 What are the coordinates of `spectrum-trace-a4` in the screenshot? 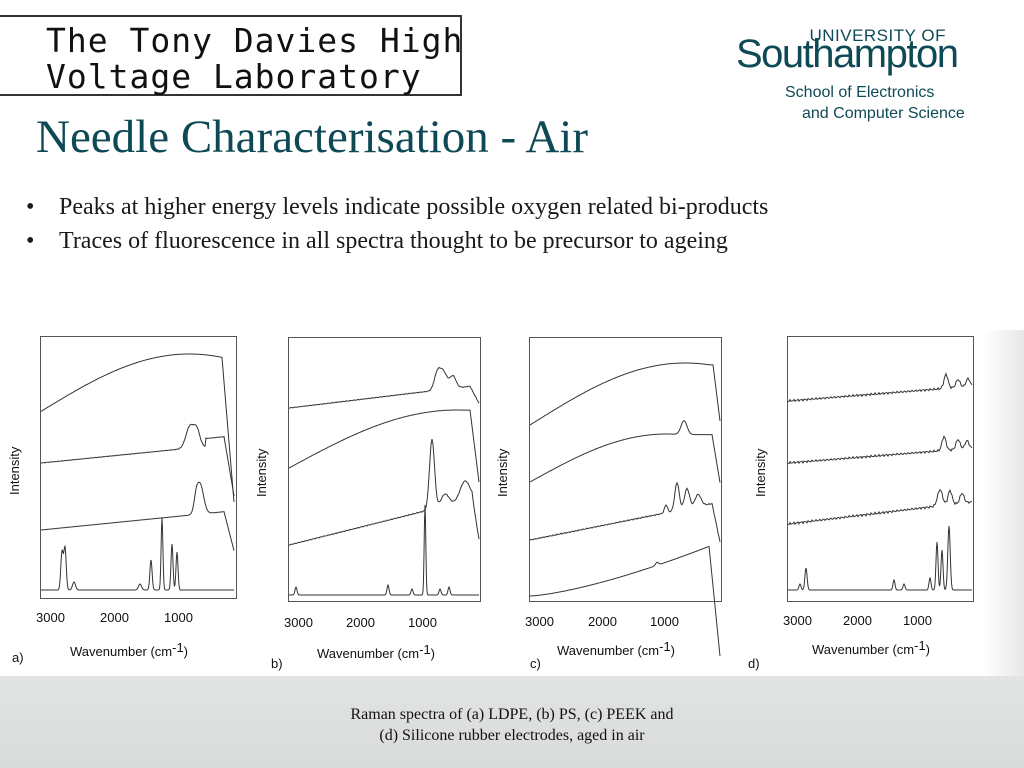 It's located at (137, 554).